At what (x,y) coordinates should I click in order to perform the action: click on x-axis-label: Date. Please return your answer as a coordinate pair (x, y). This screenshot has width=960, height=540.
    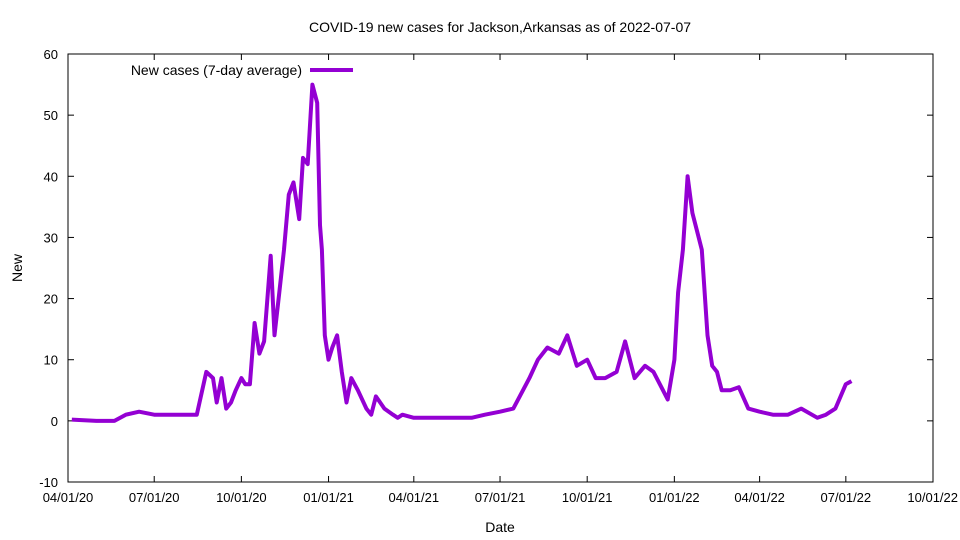
    Looking at the image, I should click on (500, 527).